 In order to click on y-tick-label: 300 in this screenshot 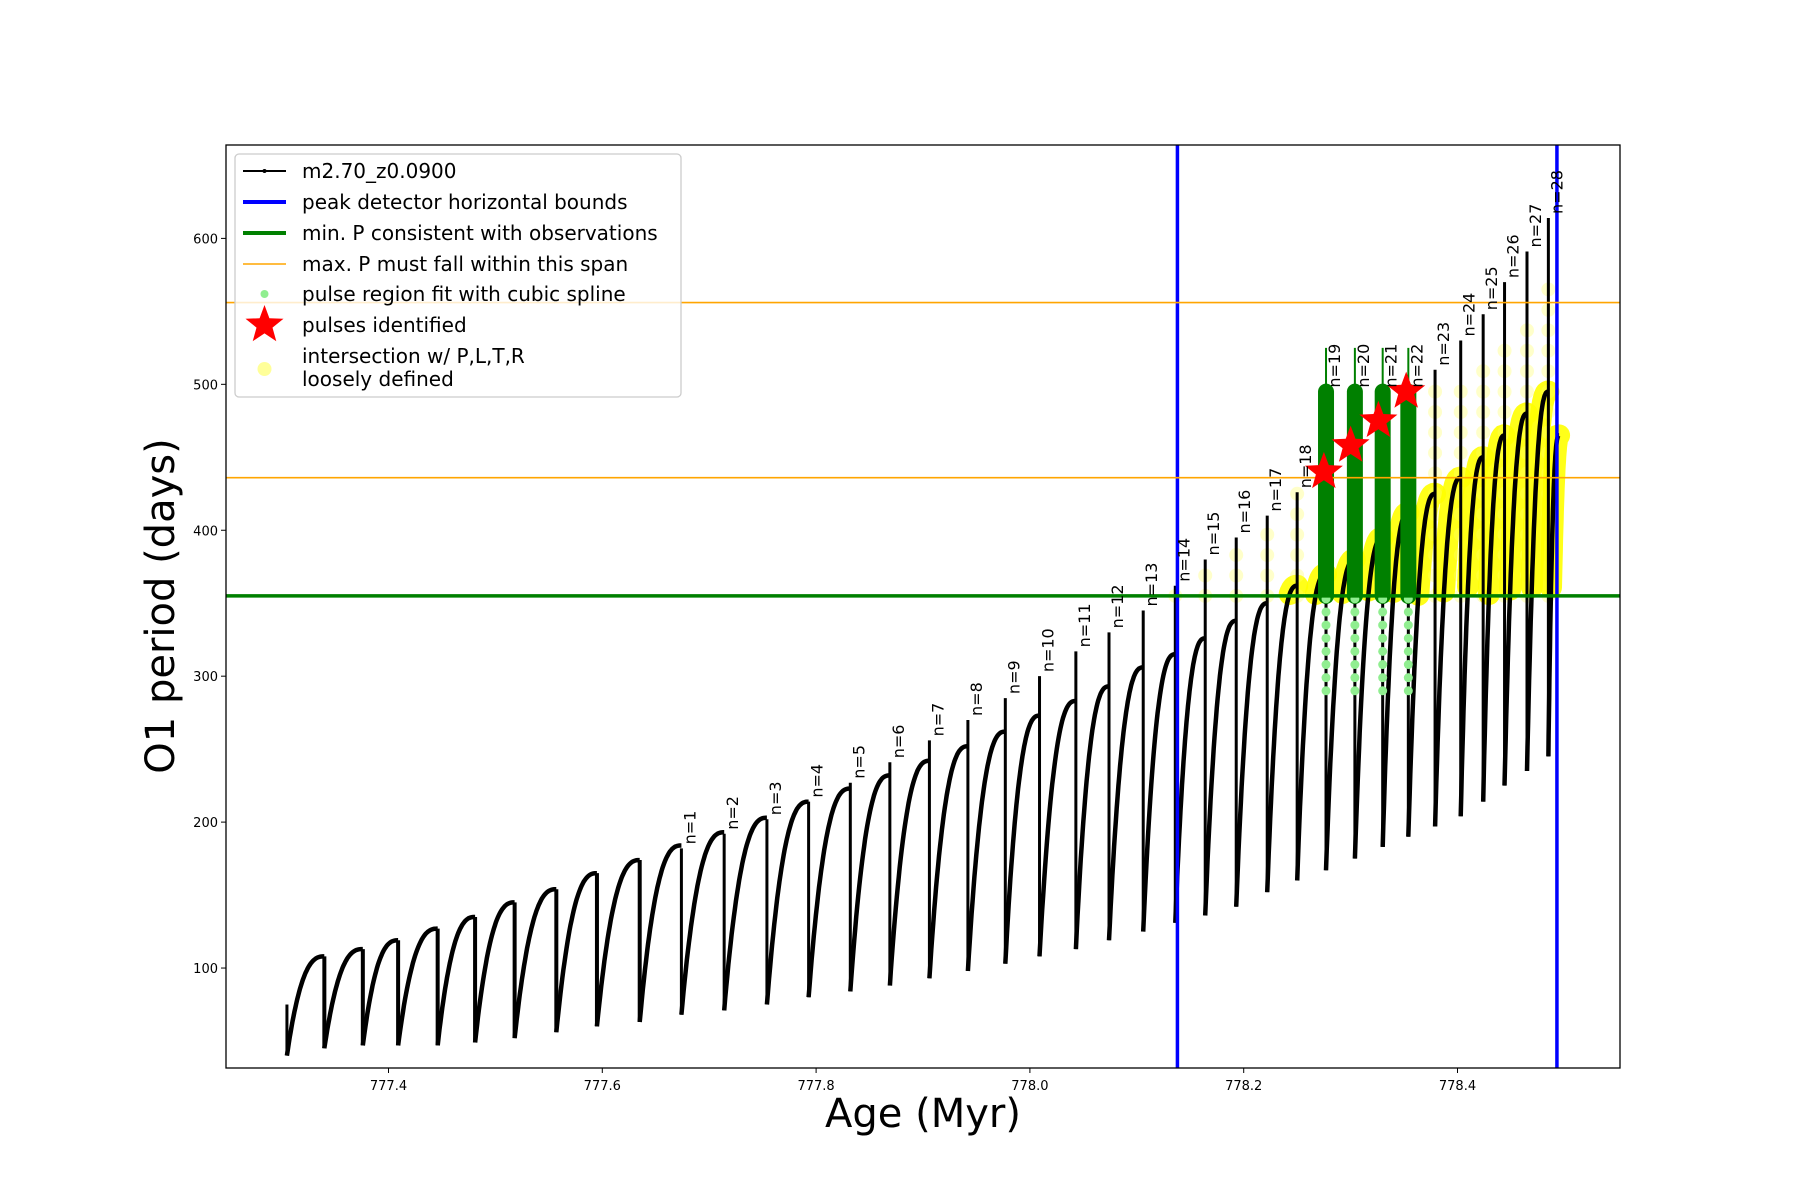, I will do `click(205, 677)`.